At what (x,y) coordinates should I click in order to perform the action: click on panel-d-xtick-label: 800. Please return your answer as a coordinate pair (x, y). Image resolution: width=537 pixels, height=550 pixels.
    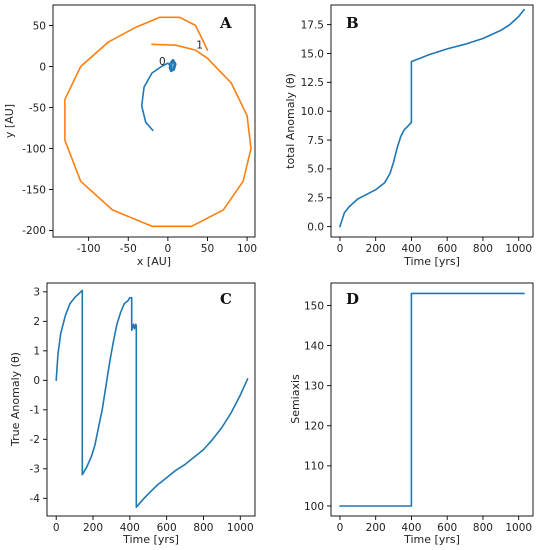
    Looking at the image, I should click on (483, 528).